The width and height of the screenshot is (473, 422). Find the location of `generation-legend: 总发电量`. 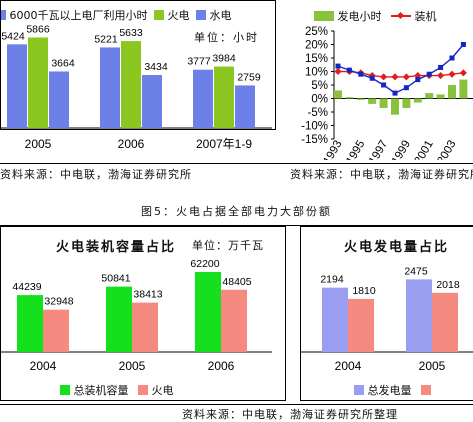

generation-legend: 总发电量 is located at coordinates (392, 390).